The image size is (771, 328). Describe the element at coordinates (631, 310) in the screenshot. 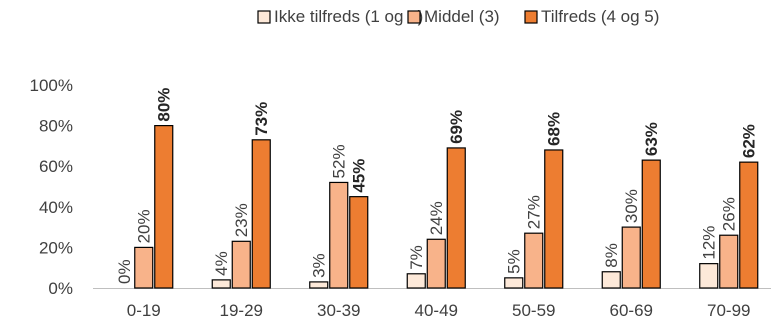

I see `x-tick-label: 60-69` at that location.